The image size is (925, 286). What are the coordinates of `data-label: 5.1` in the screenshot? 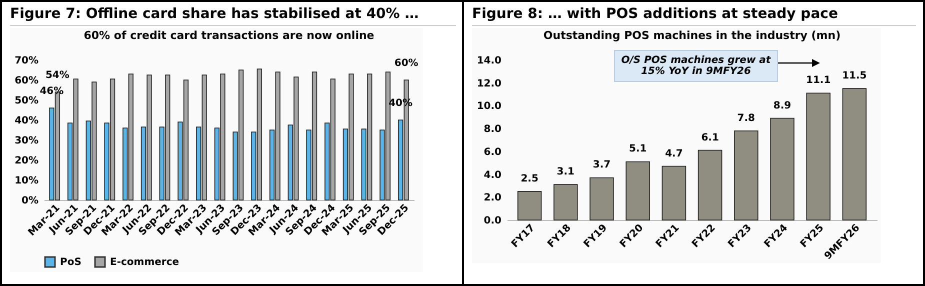 It's located at (637, 149).